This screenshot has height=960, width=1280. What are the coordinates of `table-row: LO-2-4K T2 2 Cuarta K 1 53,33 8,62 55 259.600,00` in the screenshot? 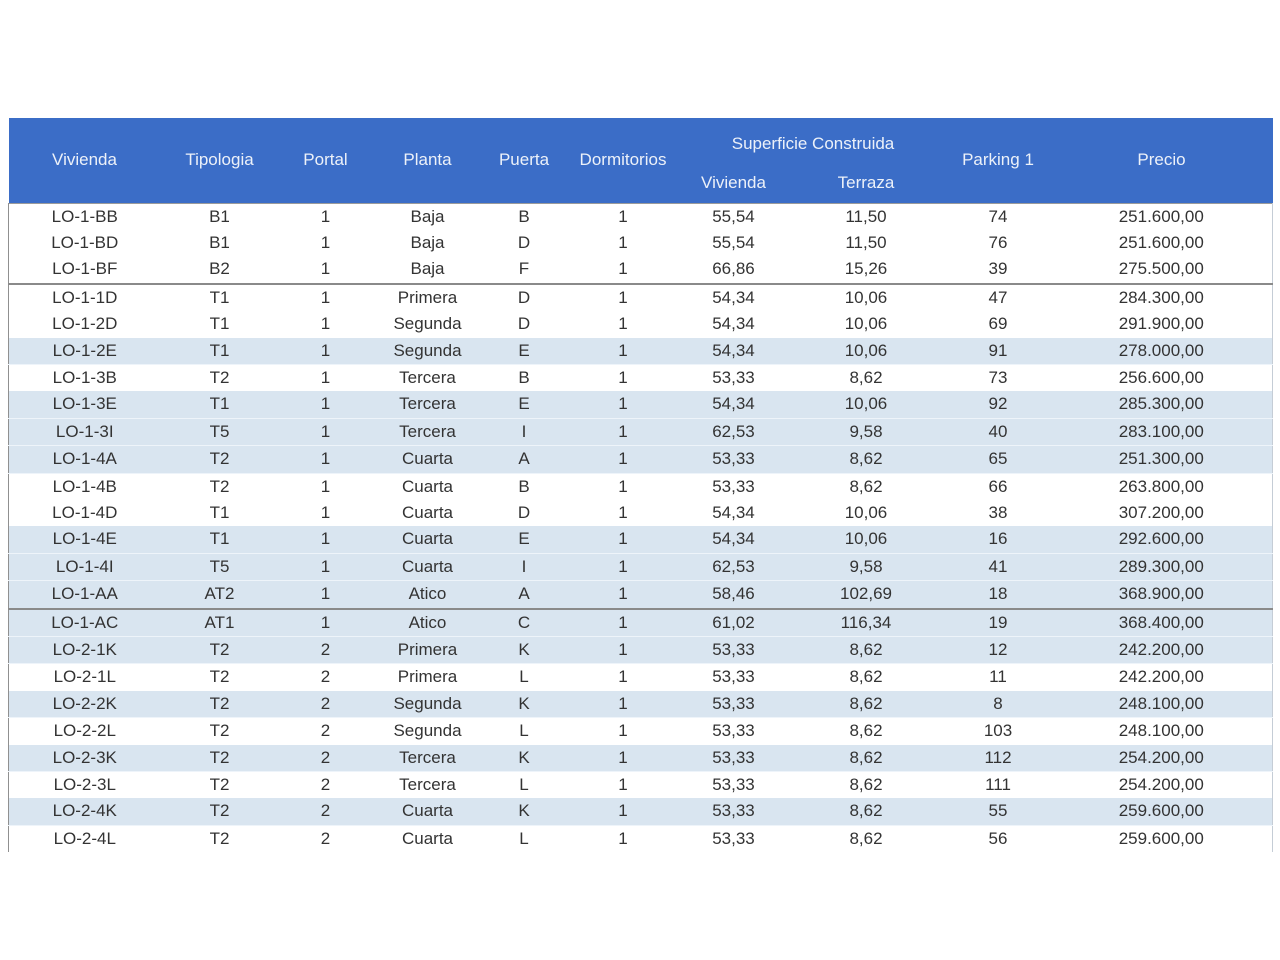 It's located at (640, 812).